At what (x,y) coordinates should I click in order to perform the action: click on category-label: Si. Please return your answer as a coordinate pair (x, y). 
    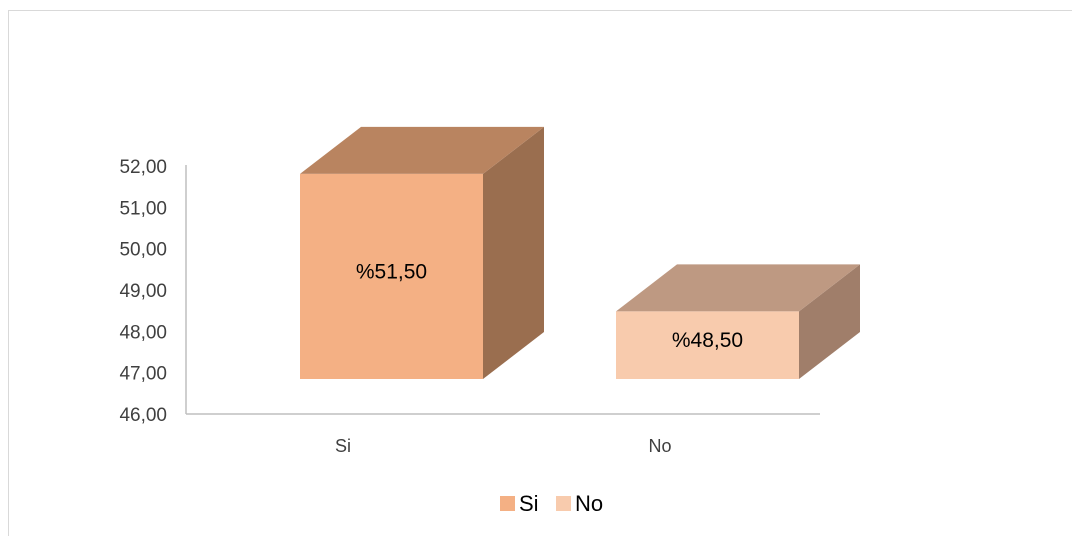
    Looking at the image, I should click on (343, 446).